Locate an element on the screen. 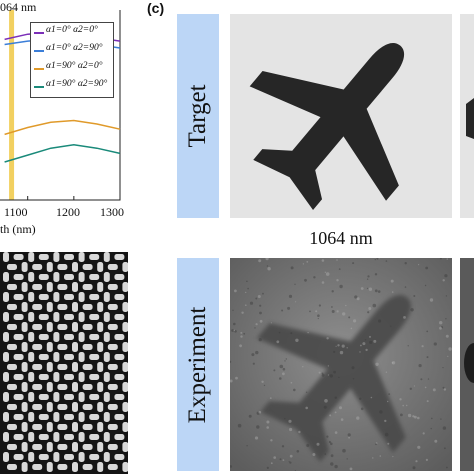 This screenshot has width=474, height=476. legend-label: α1=90° α2=0° is located at coordinates (74, 66).